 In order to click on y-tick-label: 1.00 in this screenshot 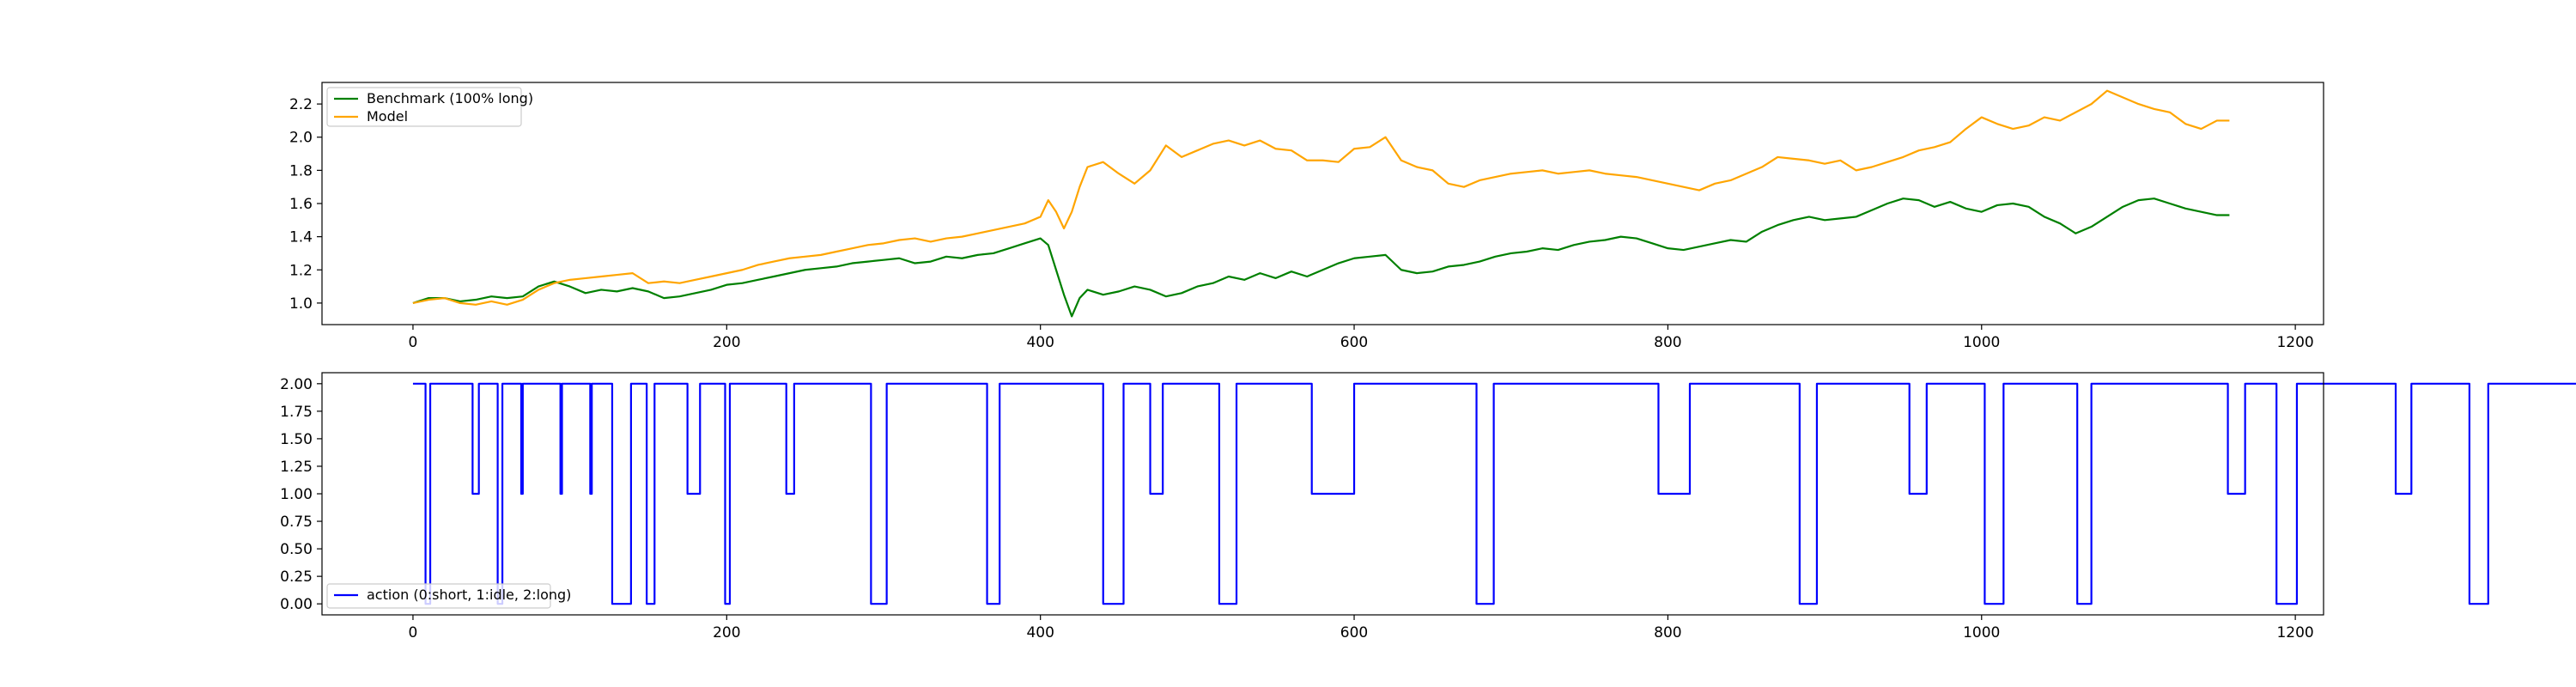, I will do `click(296, 494)`.